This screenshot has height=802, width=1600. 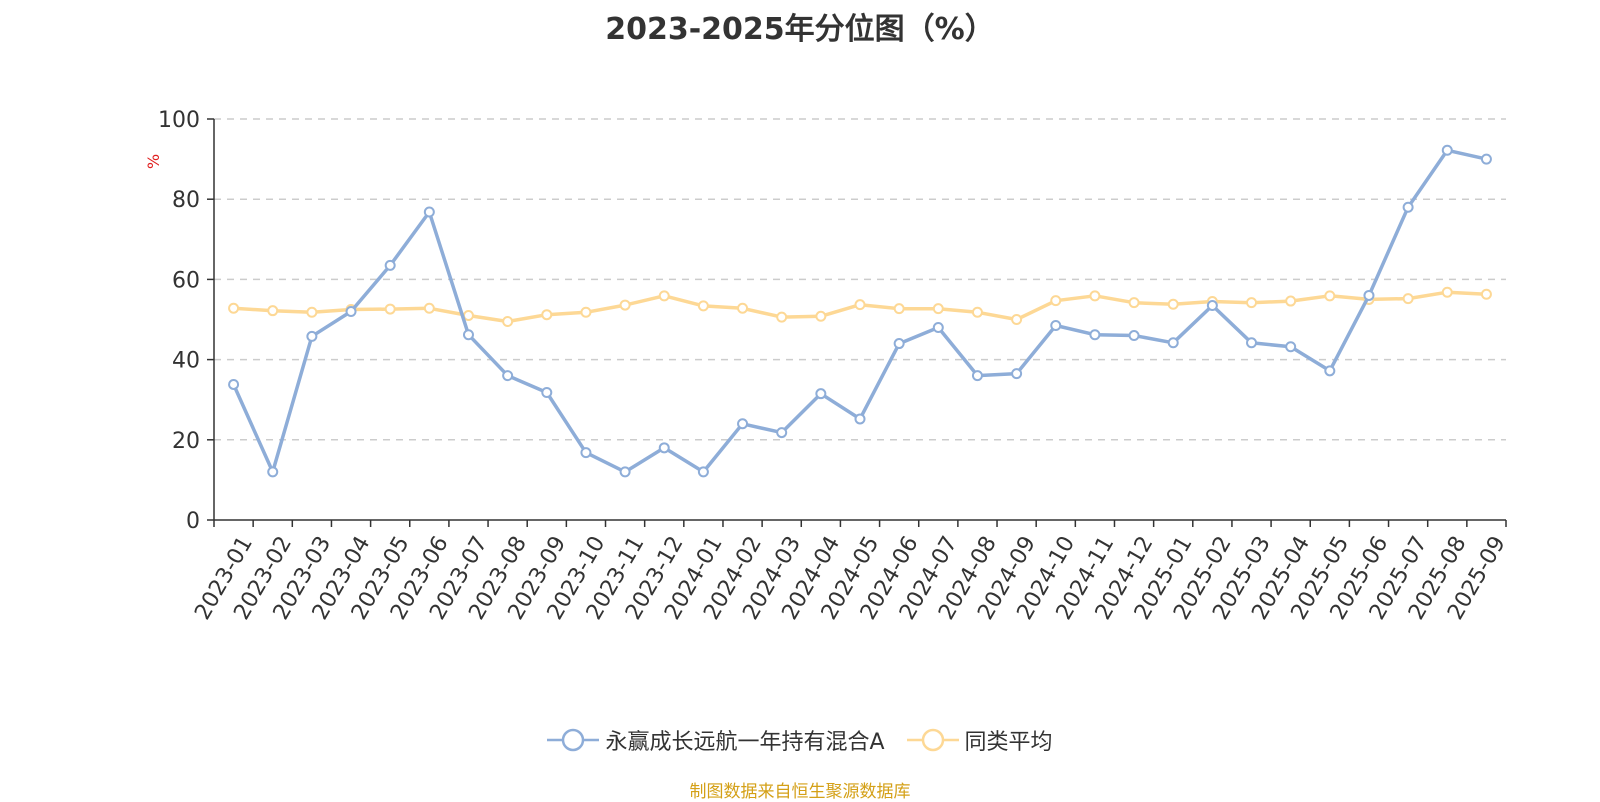 I want to click on legend-item-0: 永赢成长远航一年持有混合A, so click(x=716, y=740).